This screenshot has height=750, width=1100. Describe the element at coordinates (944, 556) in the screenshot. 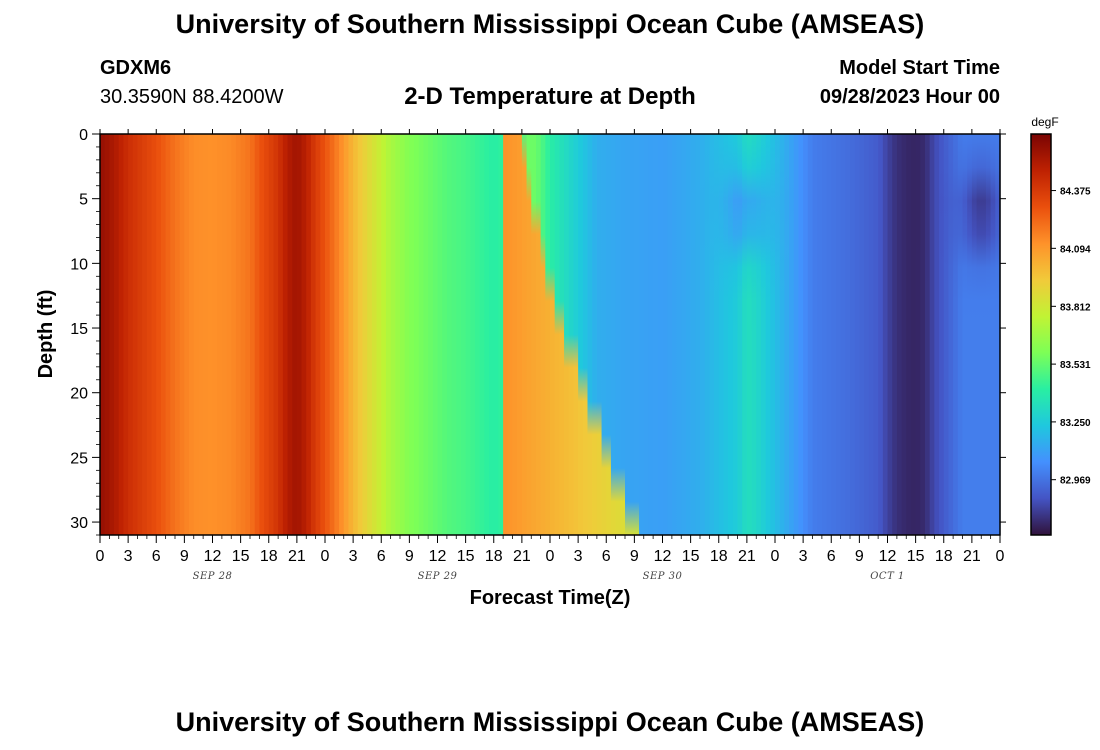

I see `x-tick-label: 18` at that location.